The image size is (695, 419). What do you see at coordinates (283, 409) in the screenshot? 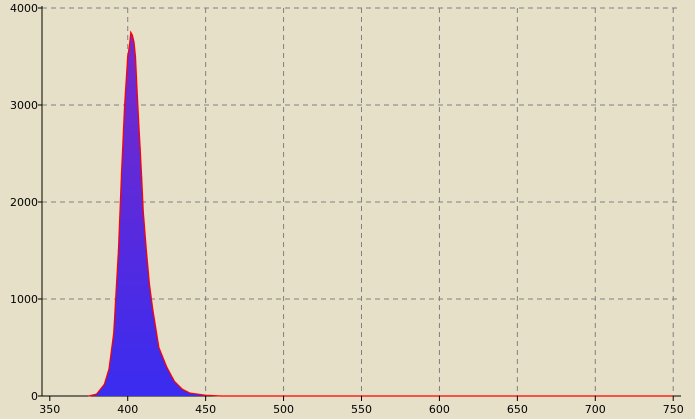
I see `x-tick-label-500: 500` at bounding box center [283, 409].